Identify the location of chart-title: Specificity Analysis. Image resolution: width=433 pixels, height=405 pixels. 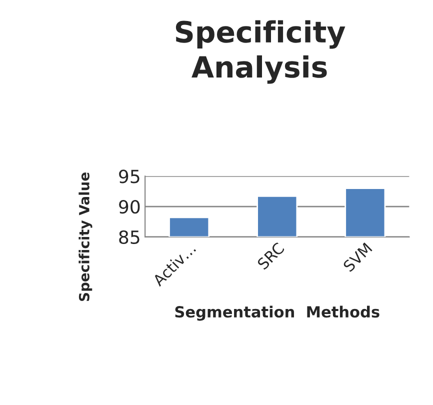
(261, 52).